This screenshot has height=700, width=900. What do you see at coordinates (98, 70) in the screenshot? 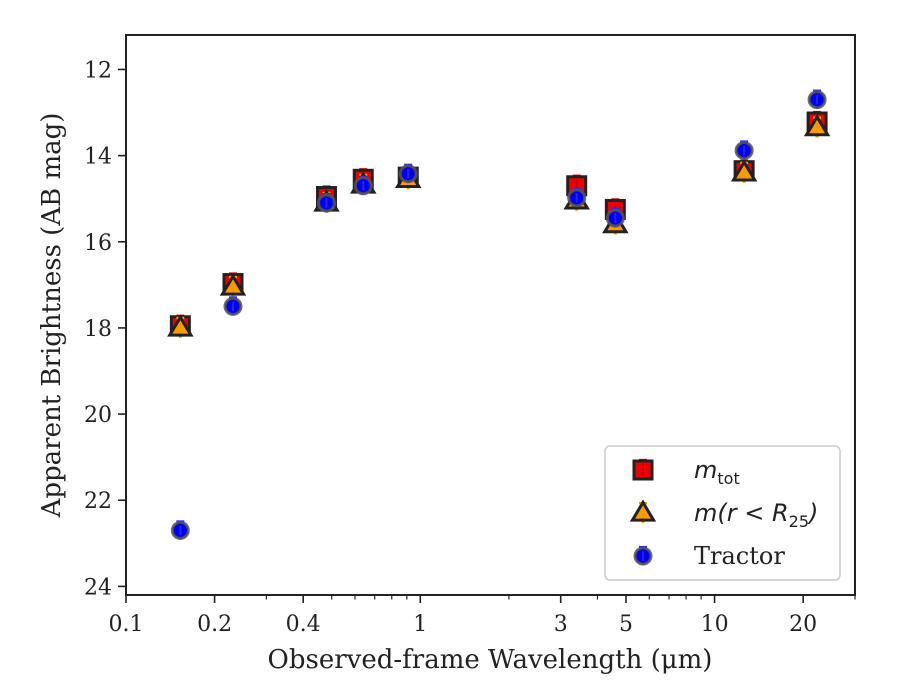
I see `y-tick-label: 12` at bounding box center [98, 70].